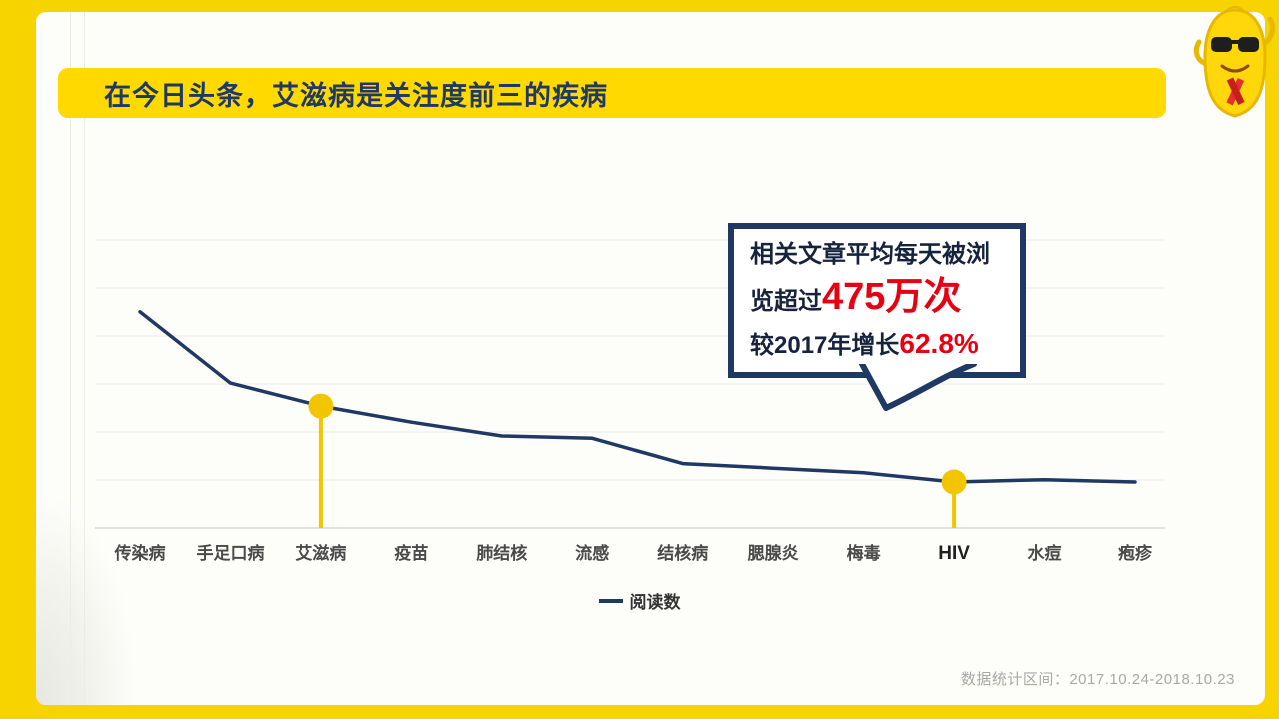 Image resolution: width=1279 pixels, height=719 pixels. What do you see at coordinates (870, 254) in the screenshot?
I see `callout-line-1: 相关文章平均每天被浏` at bounding box center [870, 254].